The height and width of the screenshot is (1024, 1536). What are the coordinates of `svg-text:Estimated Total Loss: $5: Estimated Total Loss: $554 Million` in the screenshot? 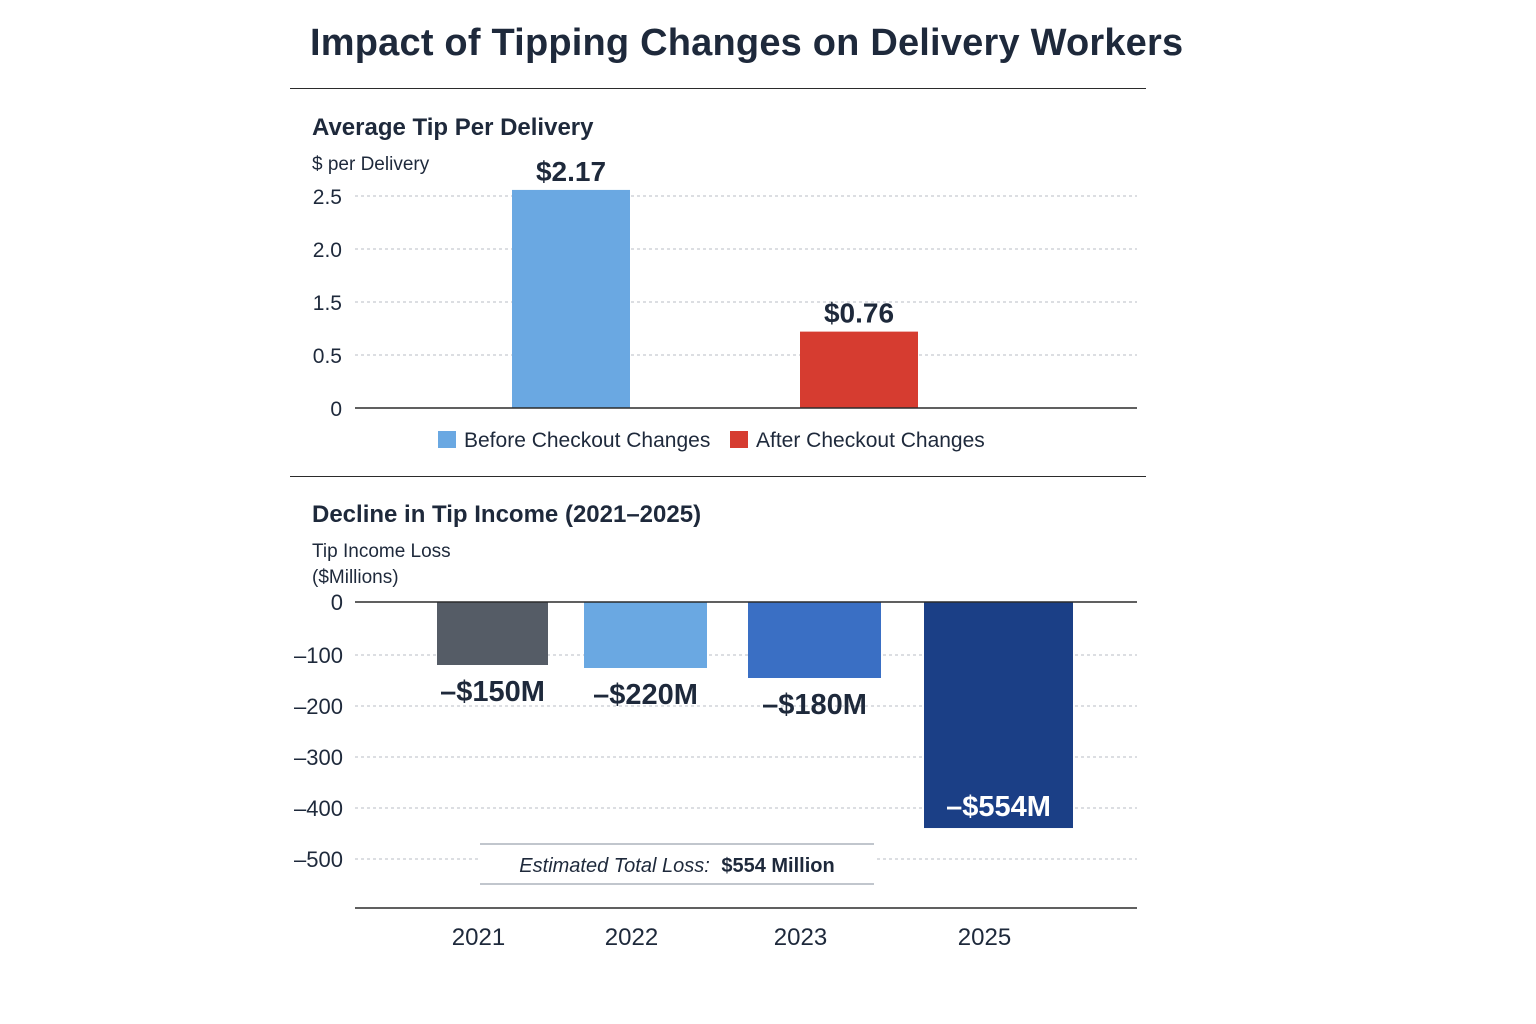 It's located at (676, 866).